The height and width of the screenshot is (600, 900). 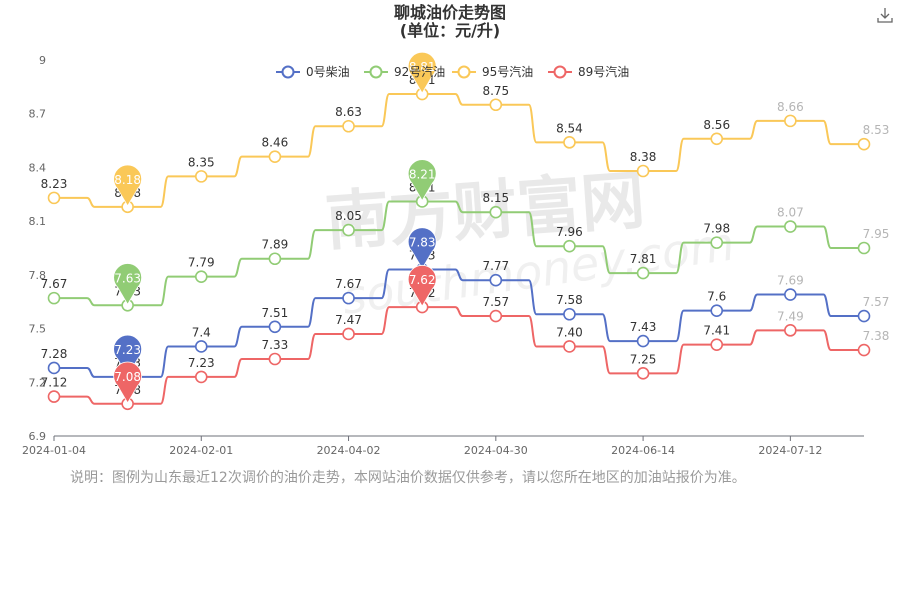 What do you see at coordinates (54, 383) in the screenshot?
I see `data-label: 7.12` at bounding box center [54, 383].